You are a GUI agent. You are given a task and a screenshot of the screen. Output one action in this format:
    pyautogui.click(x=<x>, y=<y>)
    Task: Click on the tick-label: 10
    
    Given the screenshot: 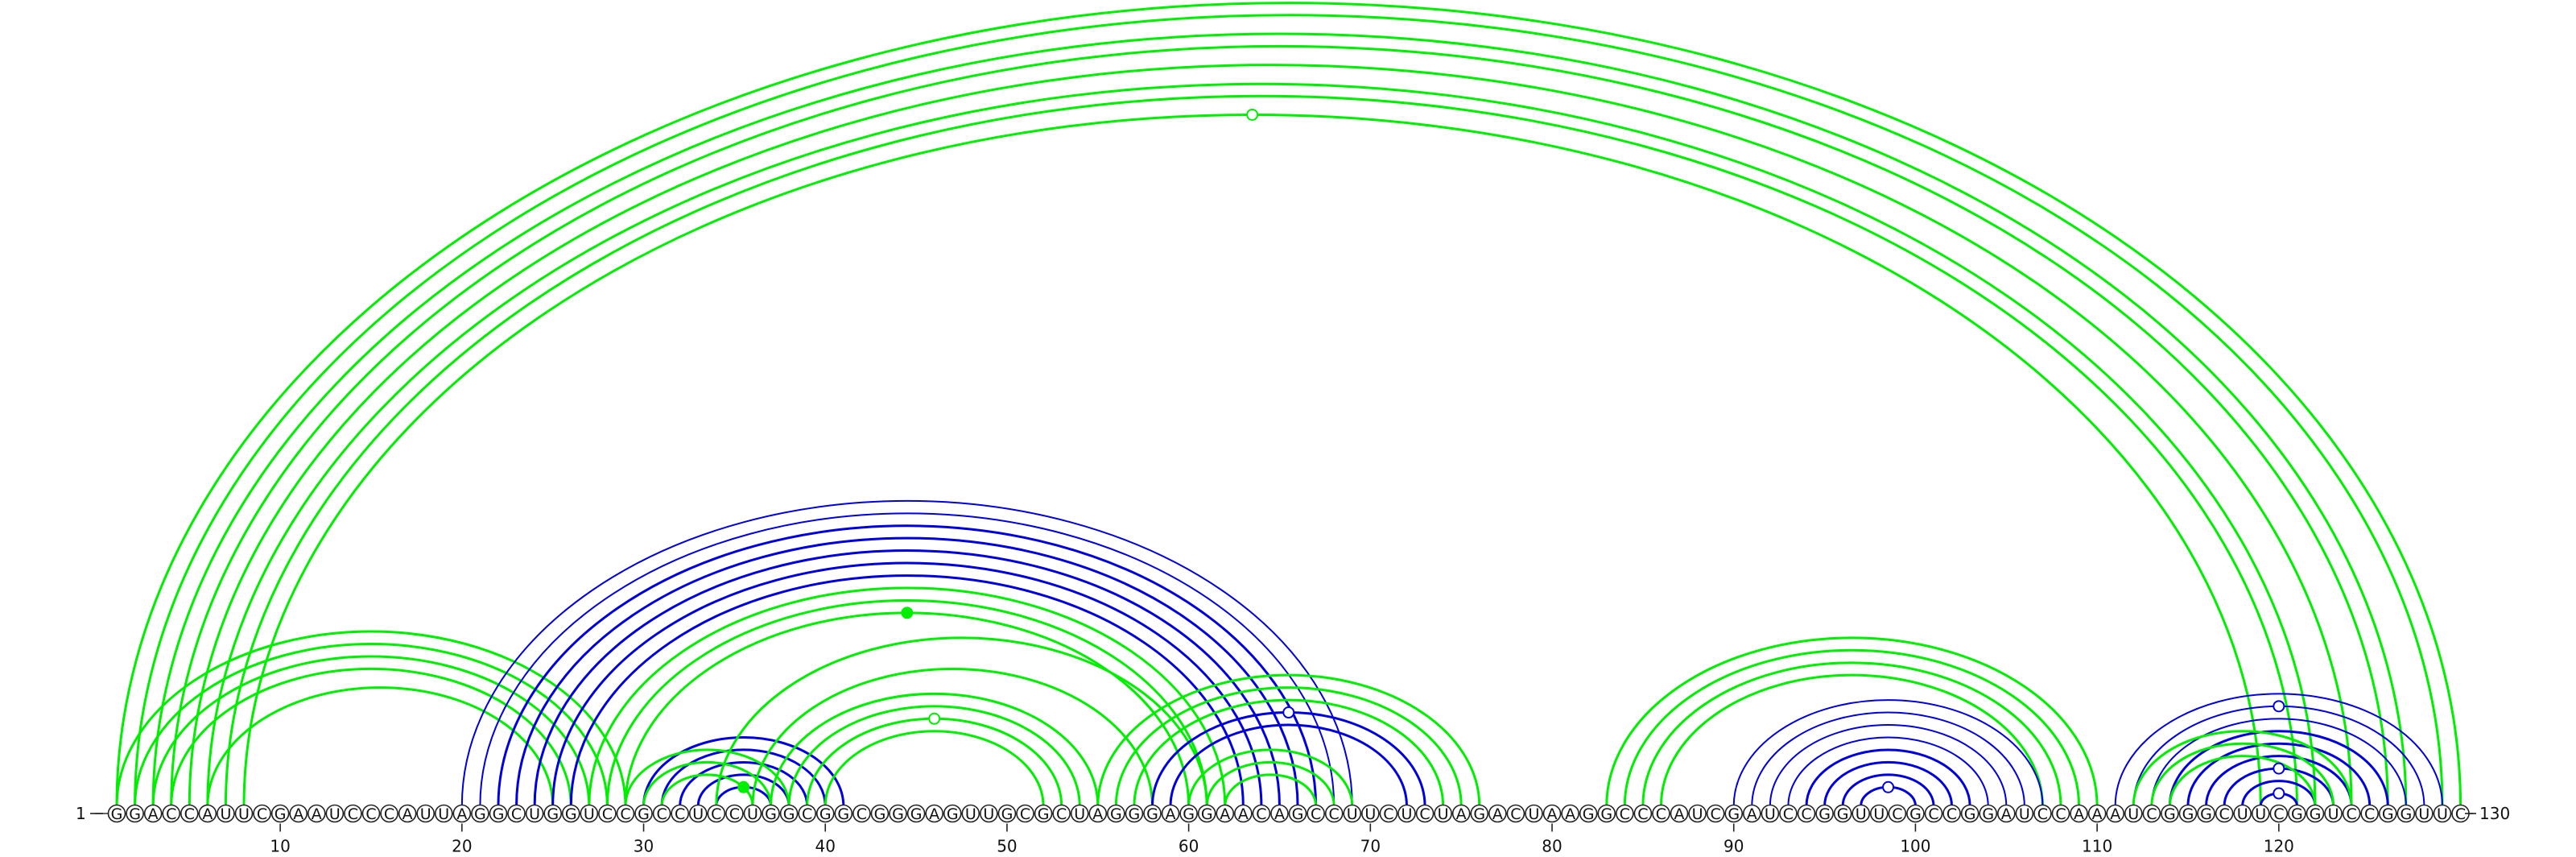 What is the action you would take?
    pyautogui.click(x=280, y=846)
    